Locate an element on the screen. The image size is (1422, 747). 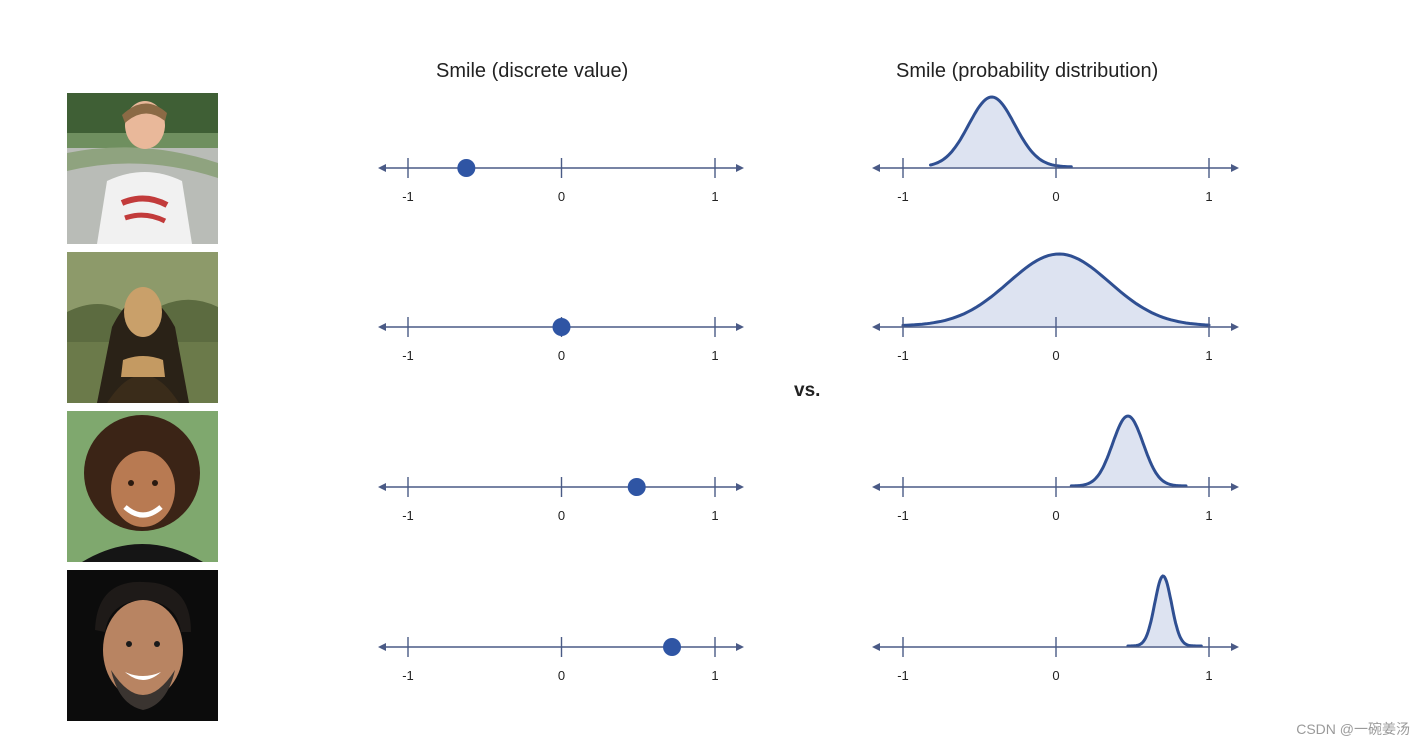
discrete-row4-point is located at coordinates (672, 647).